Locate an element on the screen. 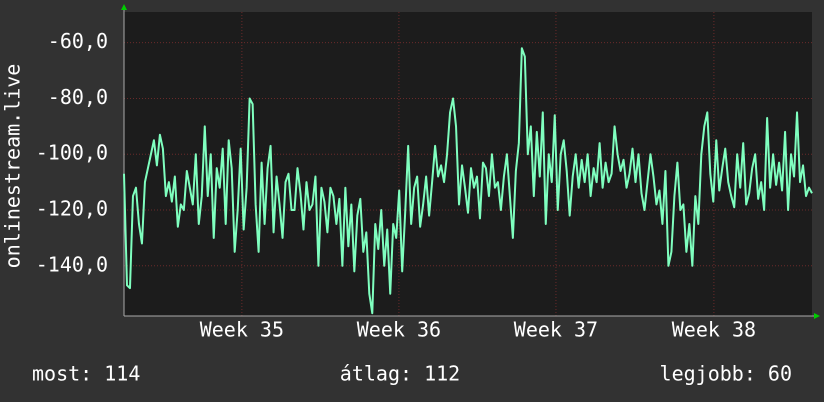  stat-average: átlag: 112 is located at coordinates (400, 374).